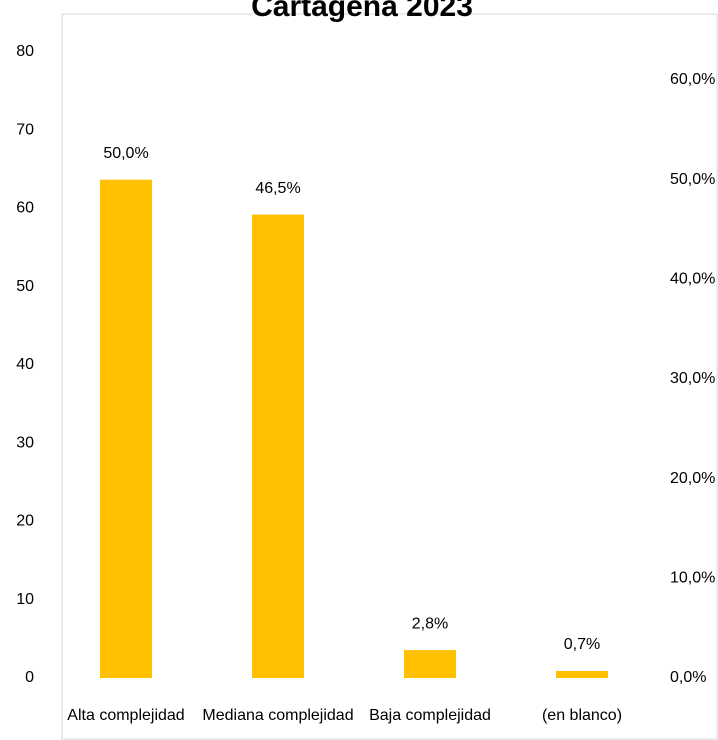  I want to click on x-tick-label: Baja complejidad, so click(430, 715).